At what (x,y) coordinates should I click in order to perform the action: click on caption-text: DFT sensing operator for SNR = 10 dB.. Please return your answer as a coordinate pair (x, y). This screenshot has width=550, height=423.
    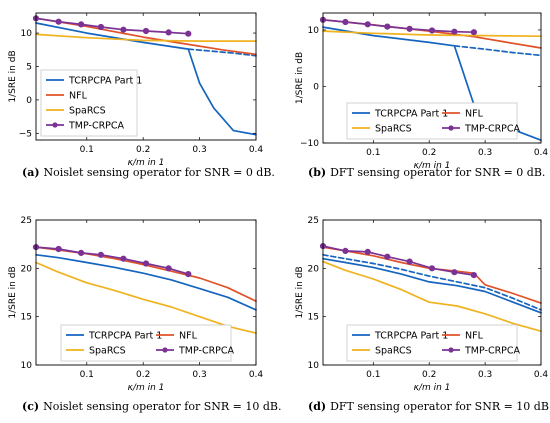
    Looking at the image, I should click on (440, 406).